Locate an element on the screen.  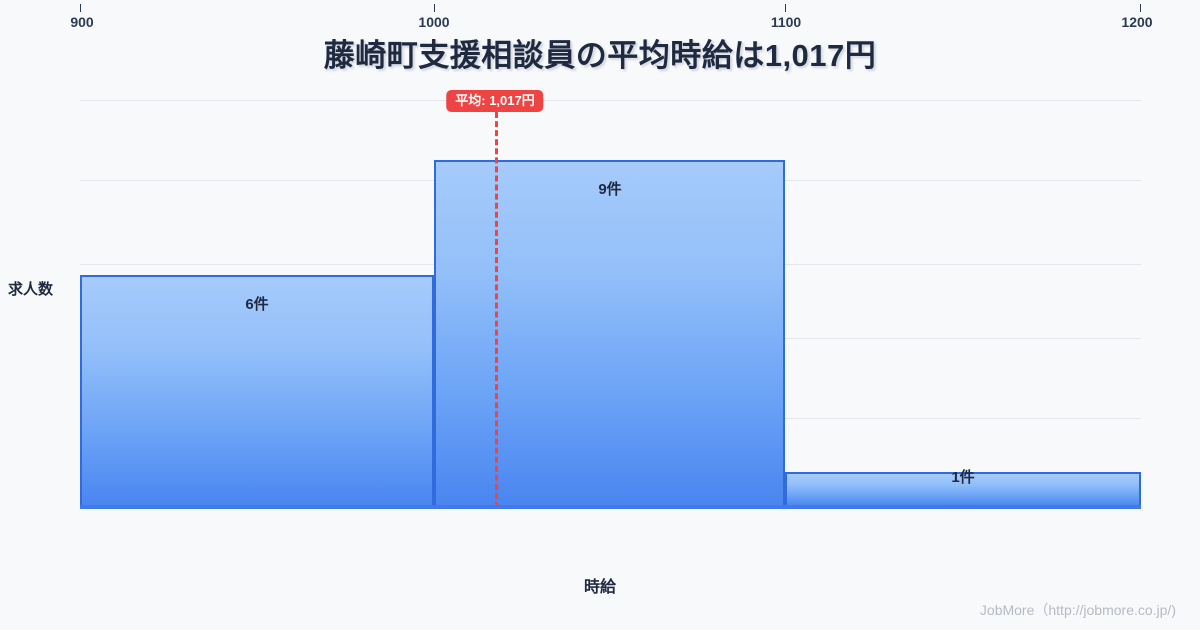
gridline is located at coordinates (610, 100).